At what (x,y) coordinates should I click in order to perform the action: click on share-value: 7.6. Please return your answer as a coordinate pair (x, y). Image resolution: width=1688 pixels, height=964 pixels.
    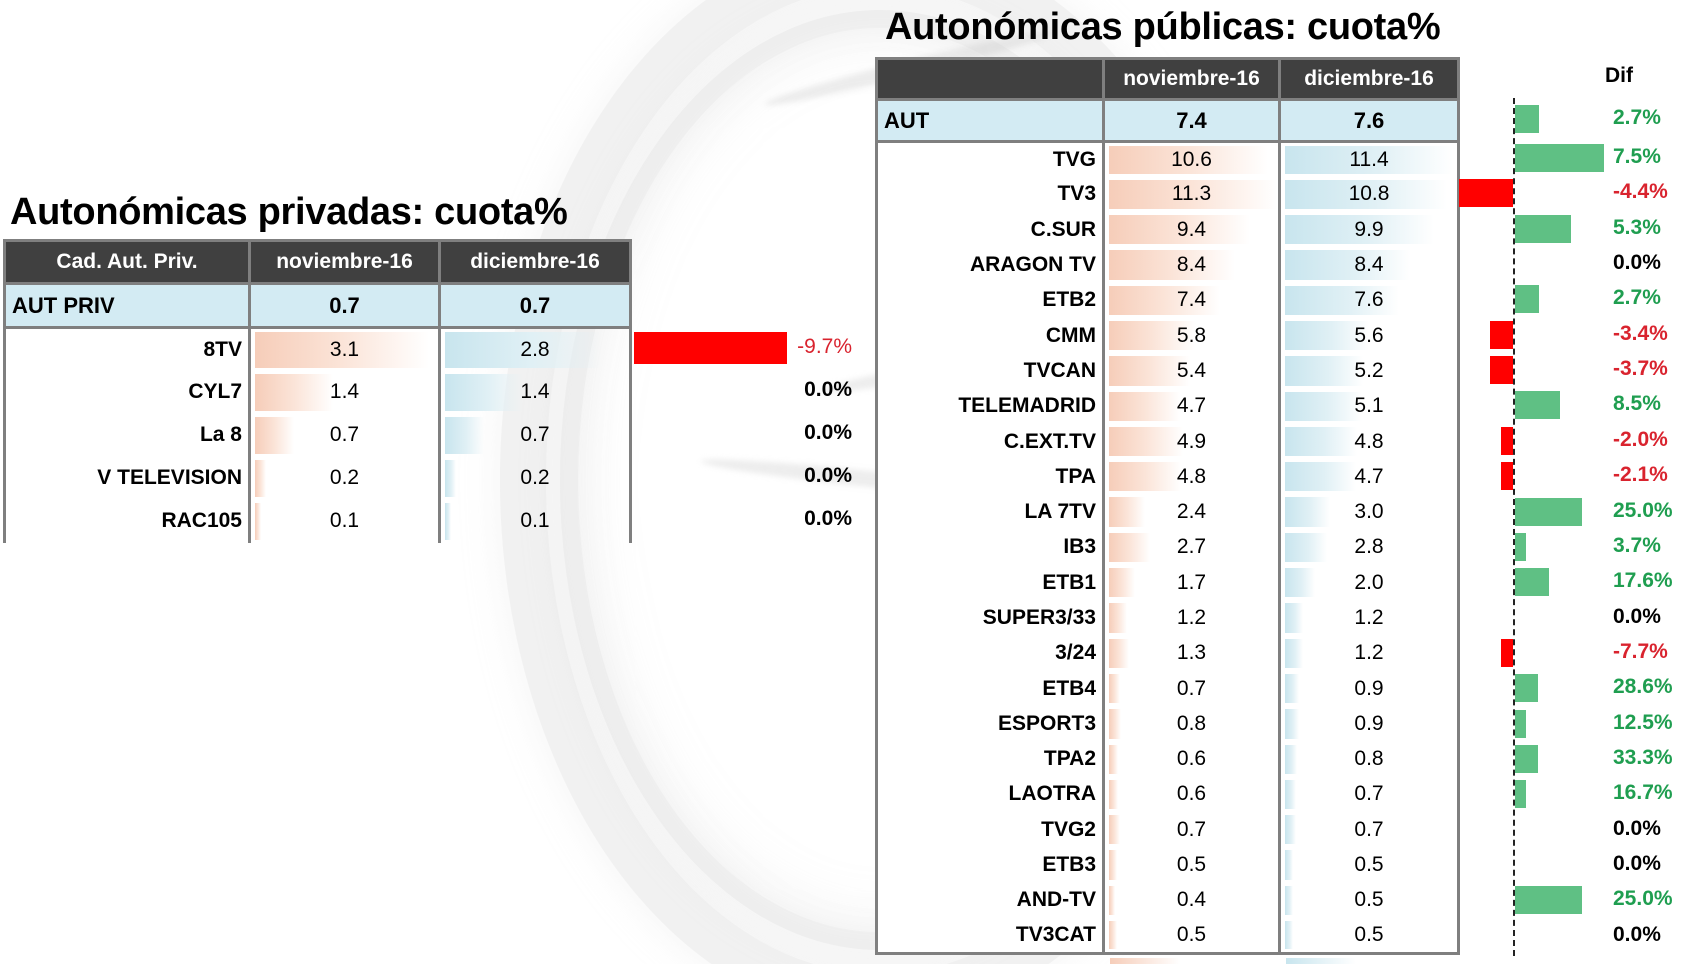
    Looking at the image, I should click on (1369, 300).